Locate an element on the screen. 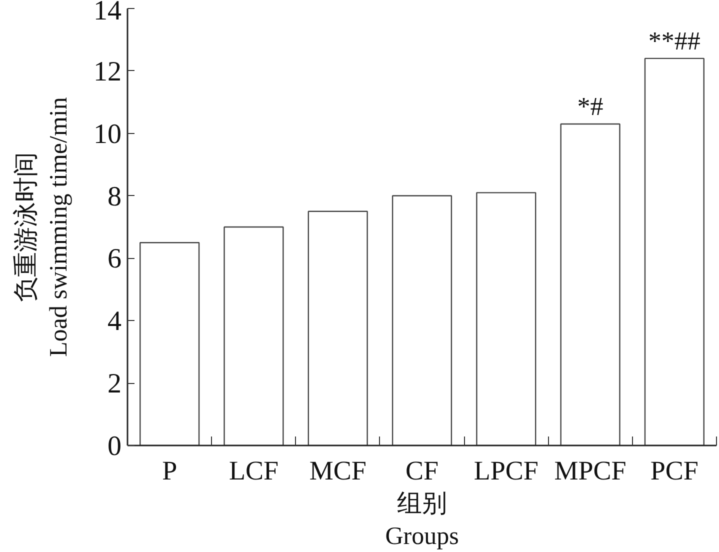 This screenshot has width=719, height=552. x-tick-label: LCF is located at coordinates (253, 471).